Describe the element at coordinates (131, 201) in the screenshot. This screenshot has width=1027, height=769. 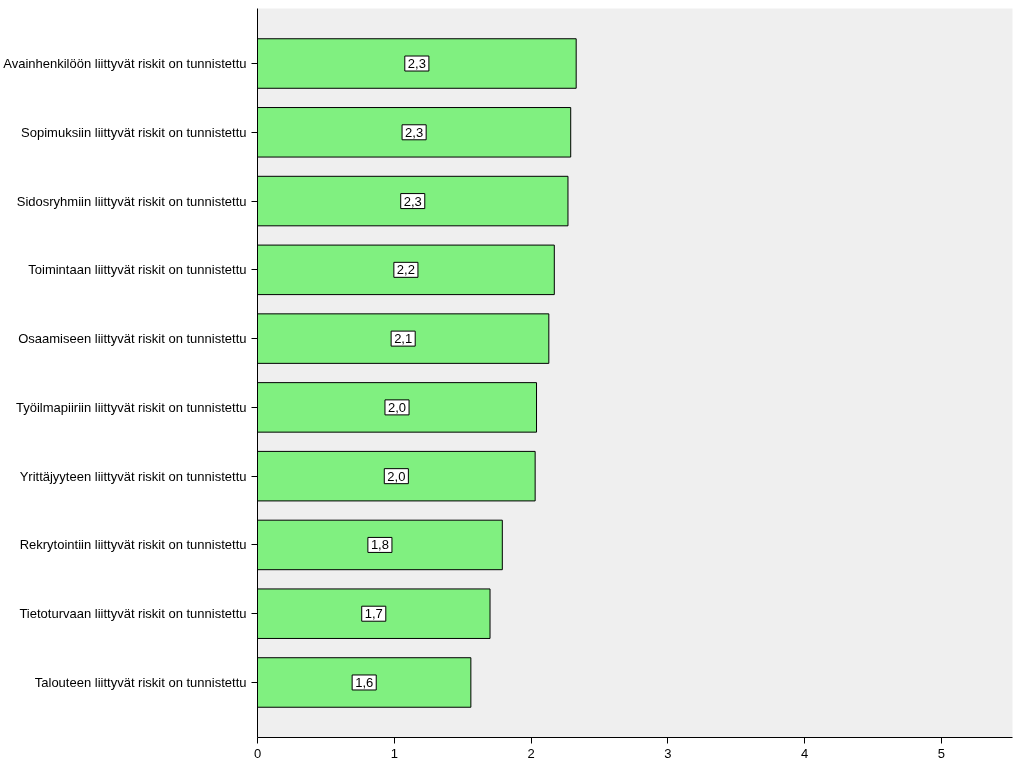
I see `y-tick-label: Sidosryhmiin liittyvät riskit on tunnistettu` at that location.